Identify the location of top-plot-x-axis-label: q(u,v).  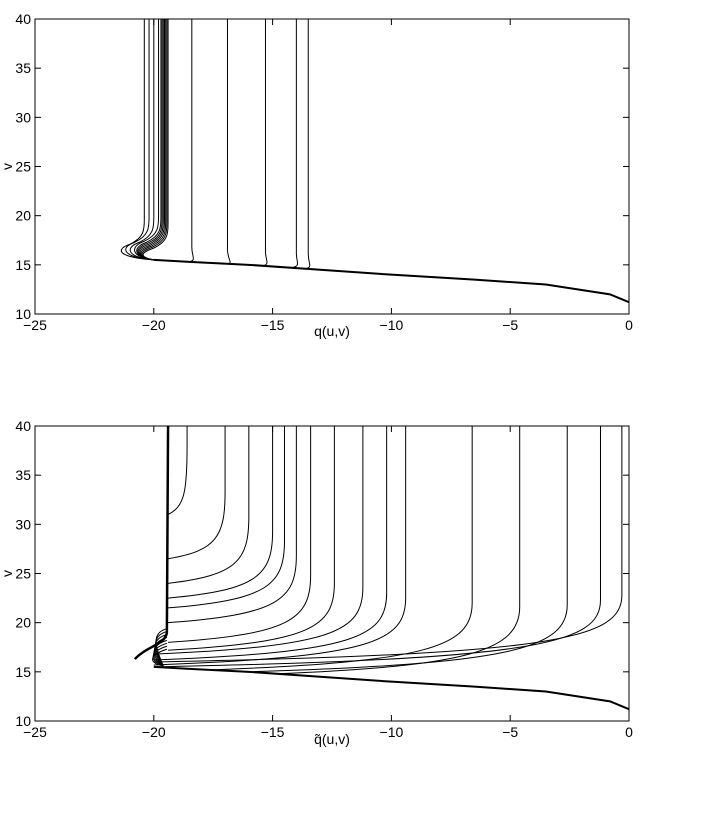
(332, 331).